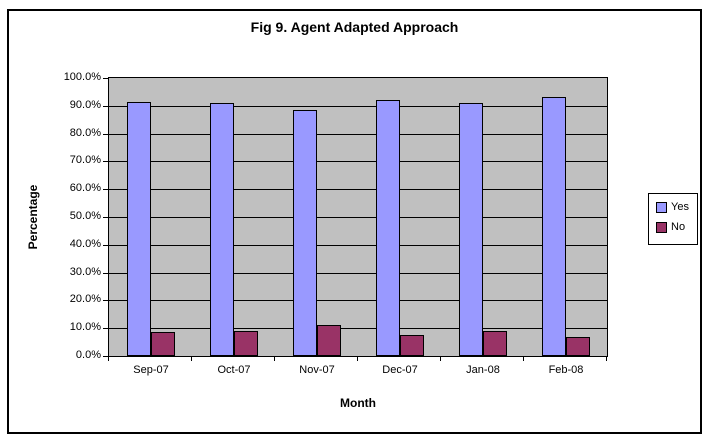 This screenshot has width=710, height=443. Describe the element at coordinates (317, 370) in the screenshot. I see `x-axis-category-label: Nov-07` at that location.